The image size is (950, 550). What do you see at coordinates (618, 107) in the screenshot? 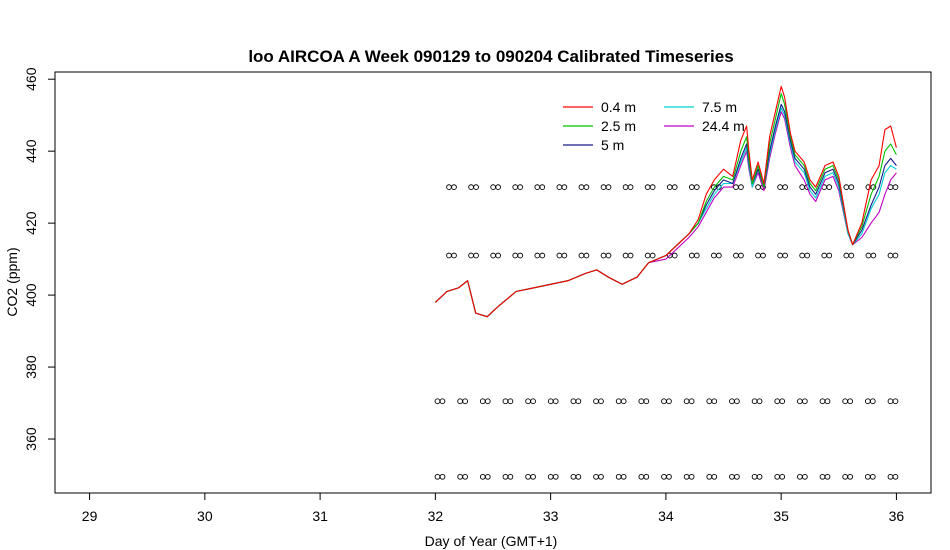
I see `legend-label: 0.4 m` at bounding box center [618, 107].